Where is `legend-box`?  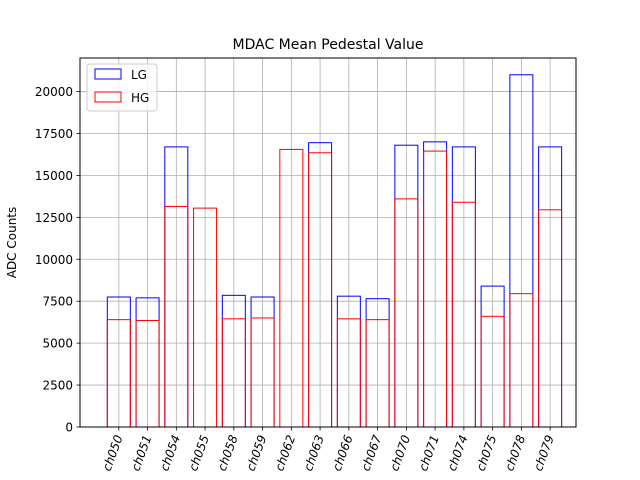
legend-box is located at coordinates (122, 87).